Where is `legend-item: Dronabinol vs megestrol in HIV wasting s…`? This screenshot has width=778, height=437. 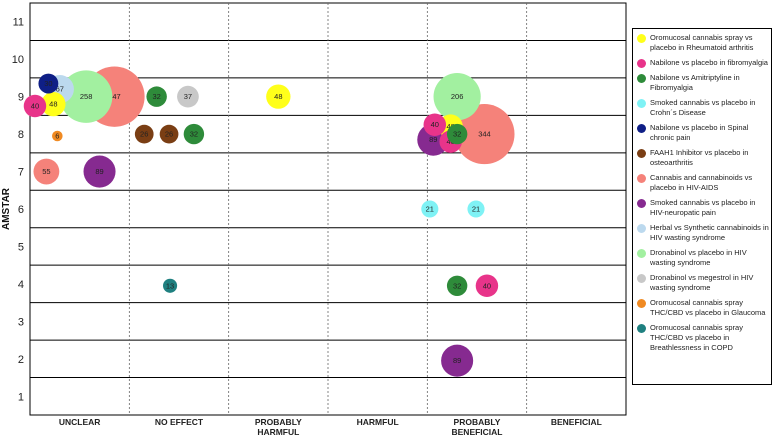 legend-item: Dronabinol vs megestrol in HIV wasting s… is located at coordinates (703, 283).